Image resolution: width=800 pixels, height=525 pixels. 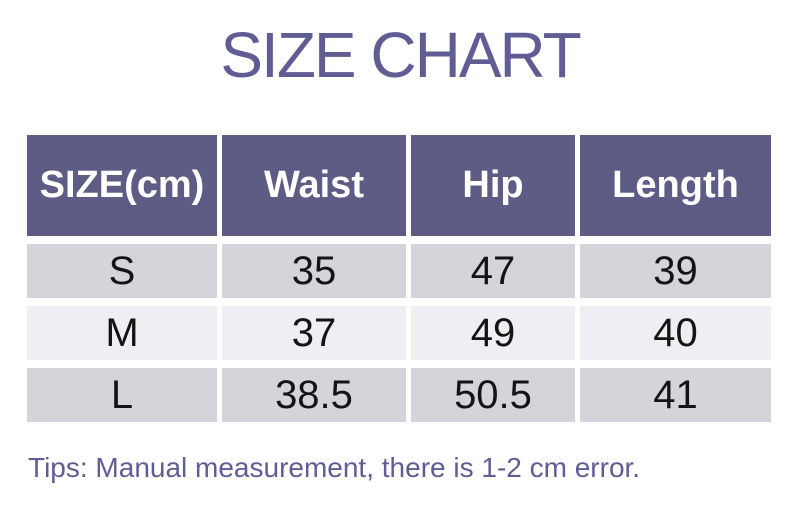 What do you see at coordinates (314, 395) in the screenshot?
I see `row-l-waist-value: 38.5` at bounding box center [314, 395].